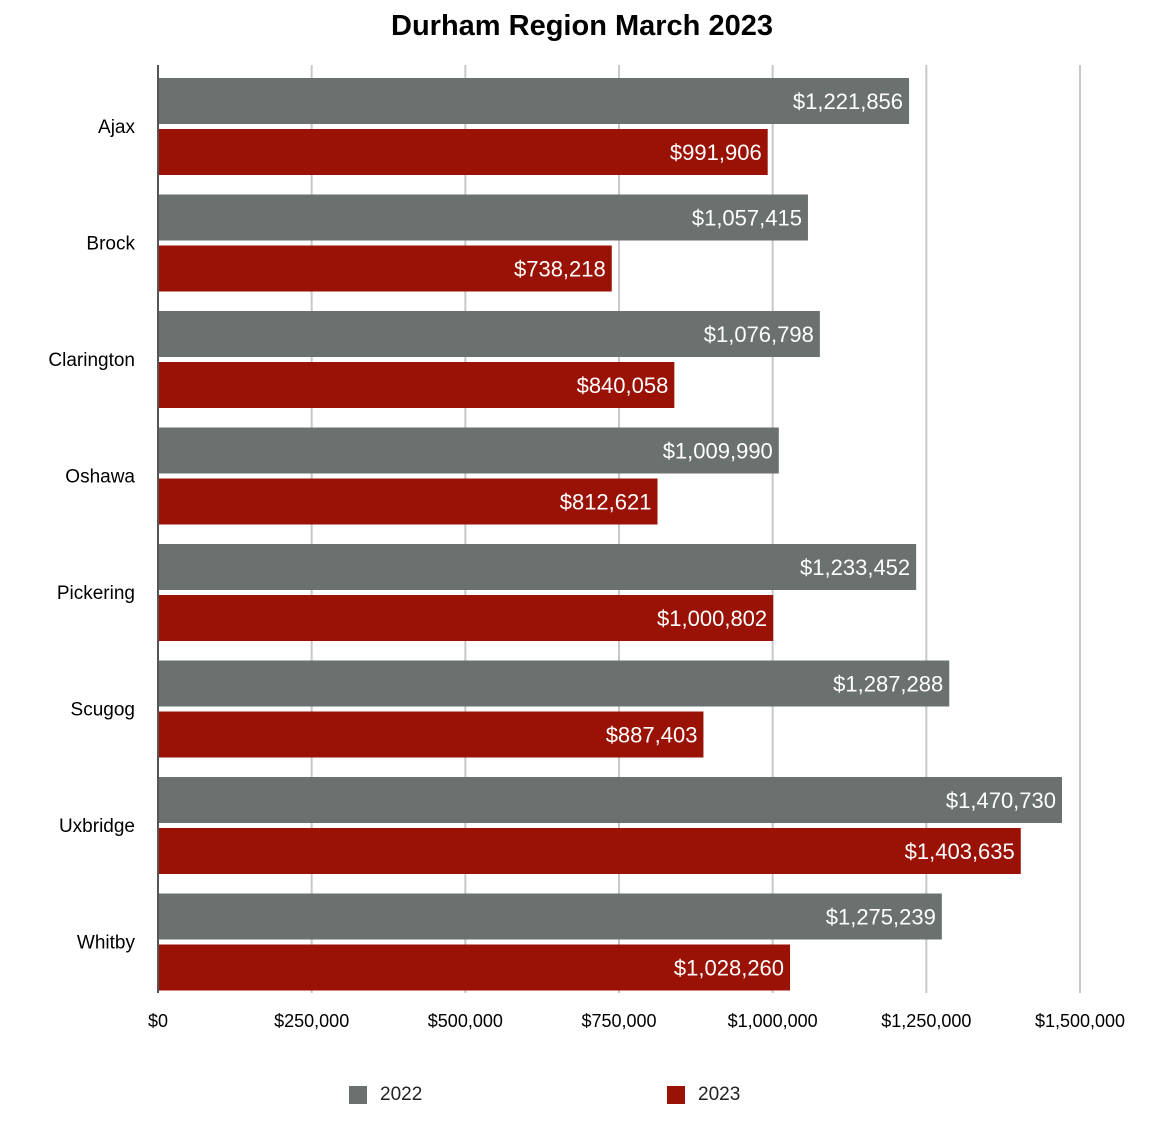 This screenshot has height=1128, width=1164. Describe the element at coordinates (463, 152) in the screenshot. I see `bar-2023-ajax` at that location.